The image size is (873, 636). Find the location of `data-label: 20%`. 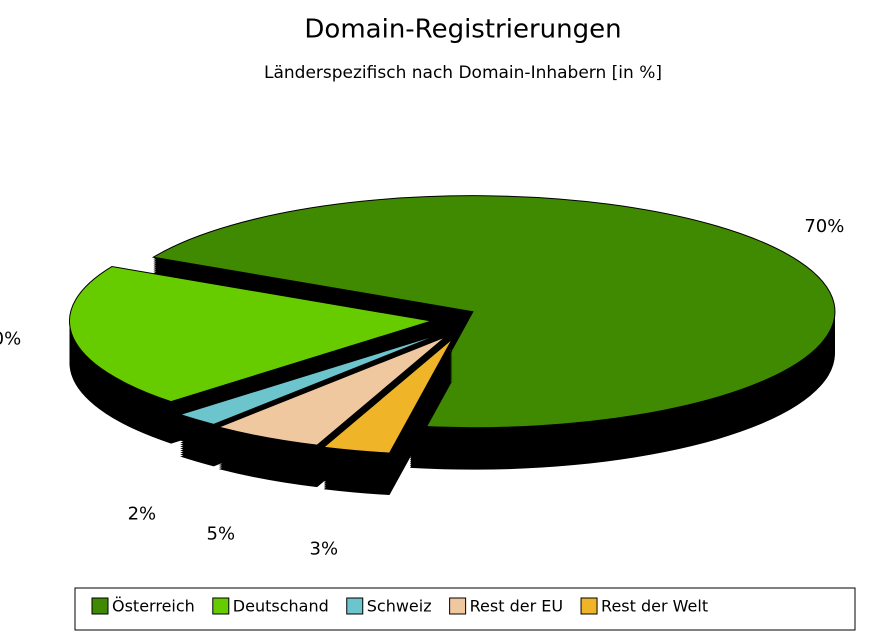

data-label: 20% is located at coordinates (10, 339).